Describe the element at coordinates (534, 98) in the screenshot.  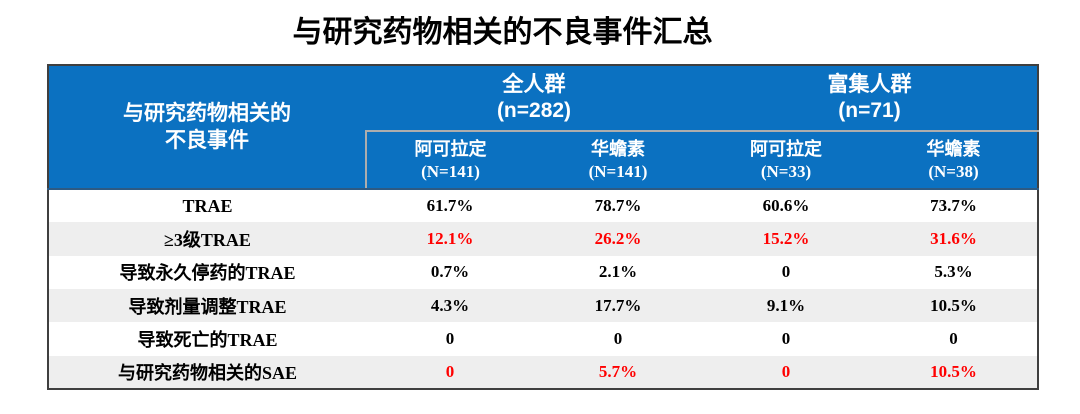
I see `group-header-full-population: 全人群 (n=282)` at that location.